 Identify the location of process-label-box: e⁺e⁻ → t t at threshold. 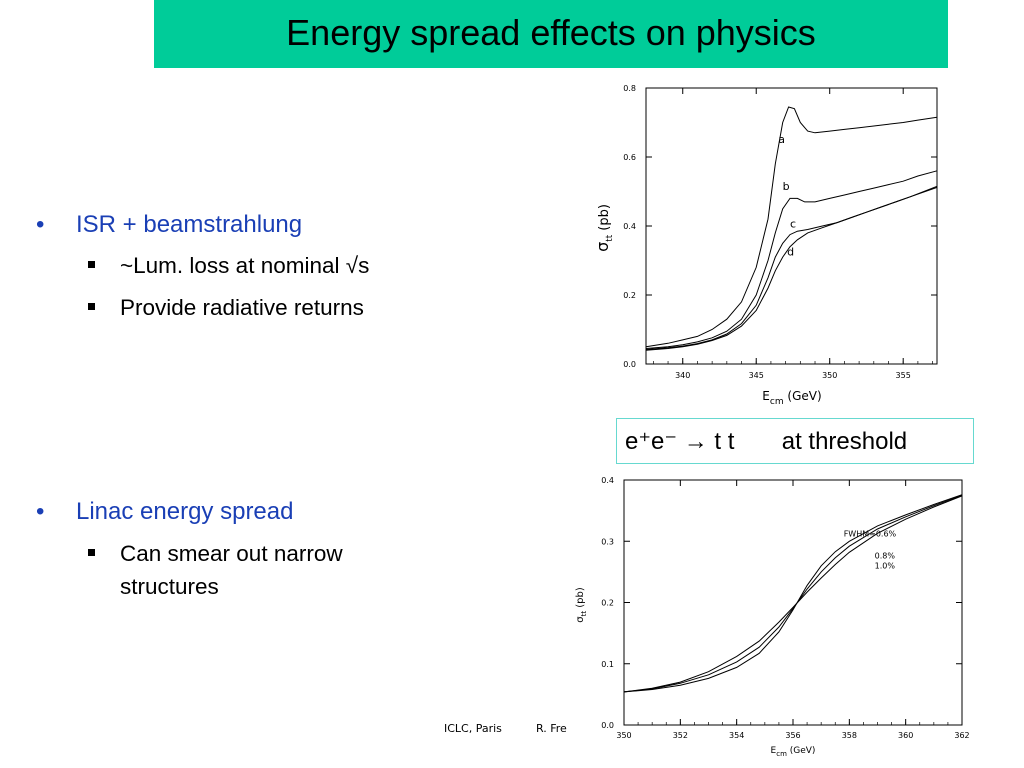
(795, 441).